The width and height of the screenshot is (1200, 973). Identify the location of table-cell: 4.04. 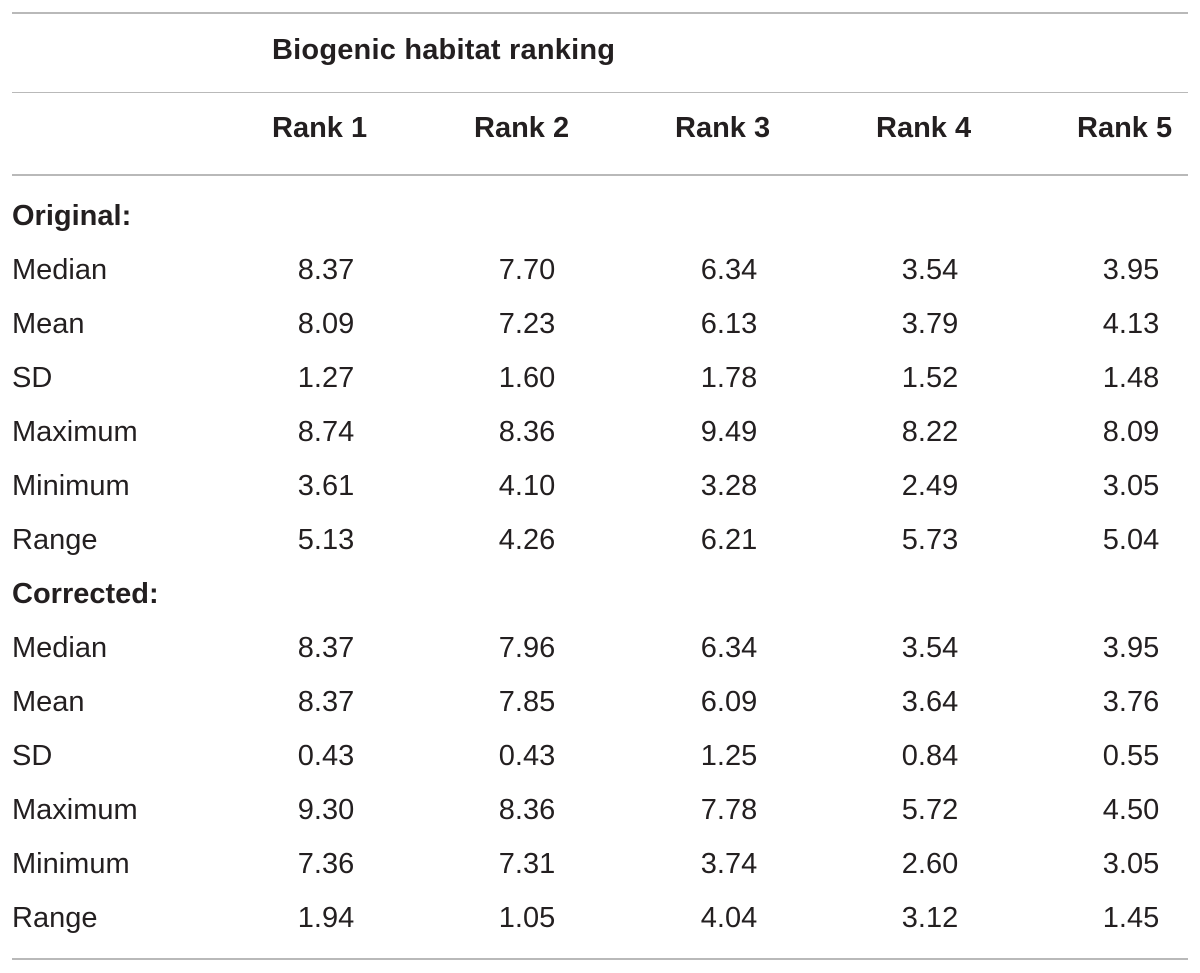
(729, 918).